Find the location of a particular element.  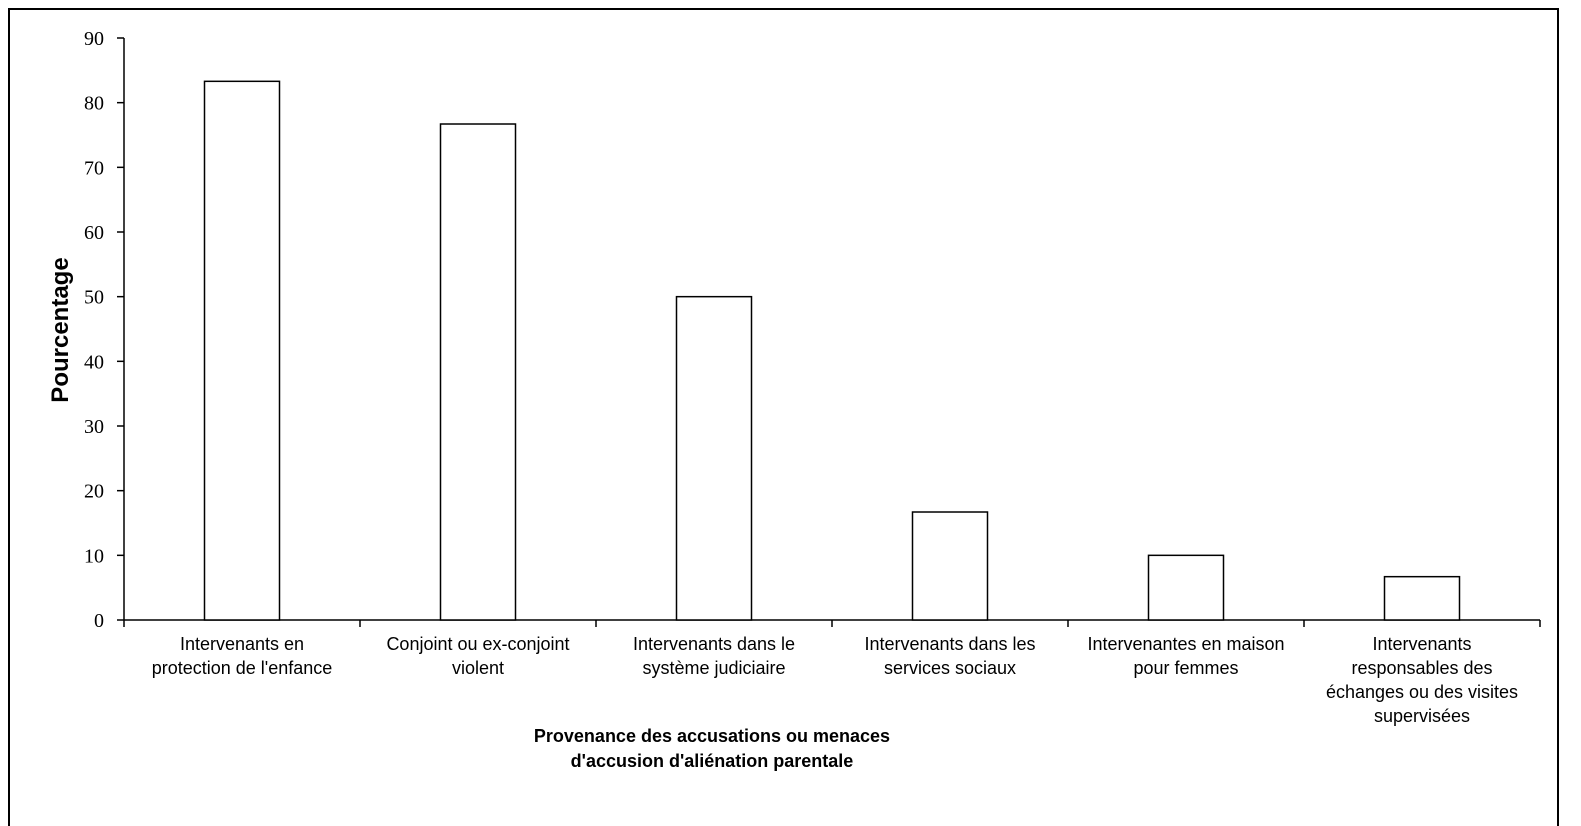

category-label: Intervenants dans le système judiciaire is located at coordinates (714, 656).